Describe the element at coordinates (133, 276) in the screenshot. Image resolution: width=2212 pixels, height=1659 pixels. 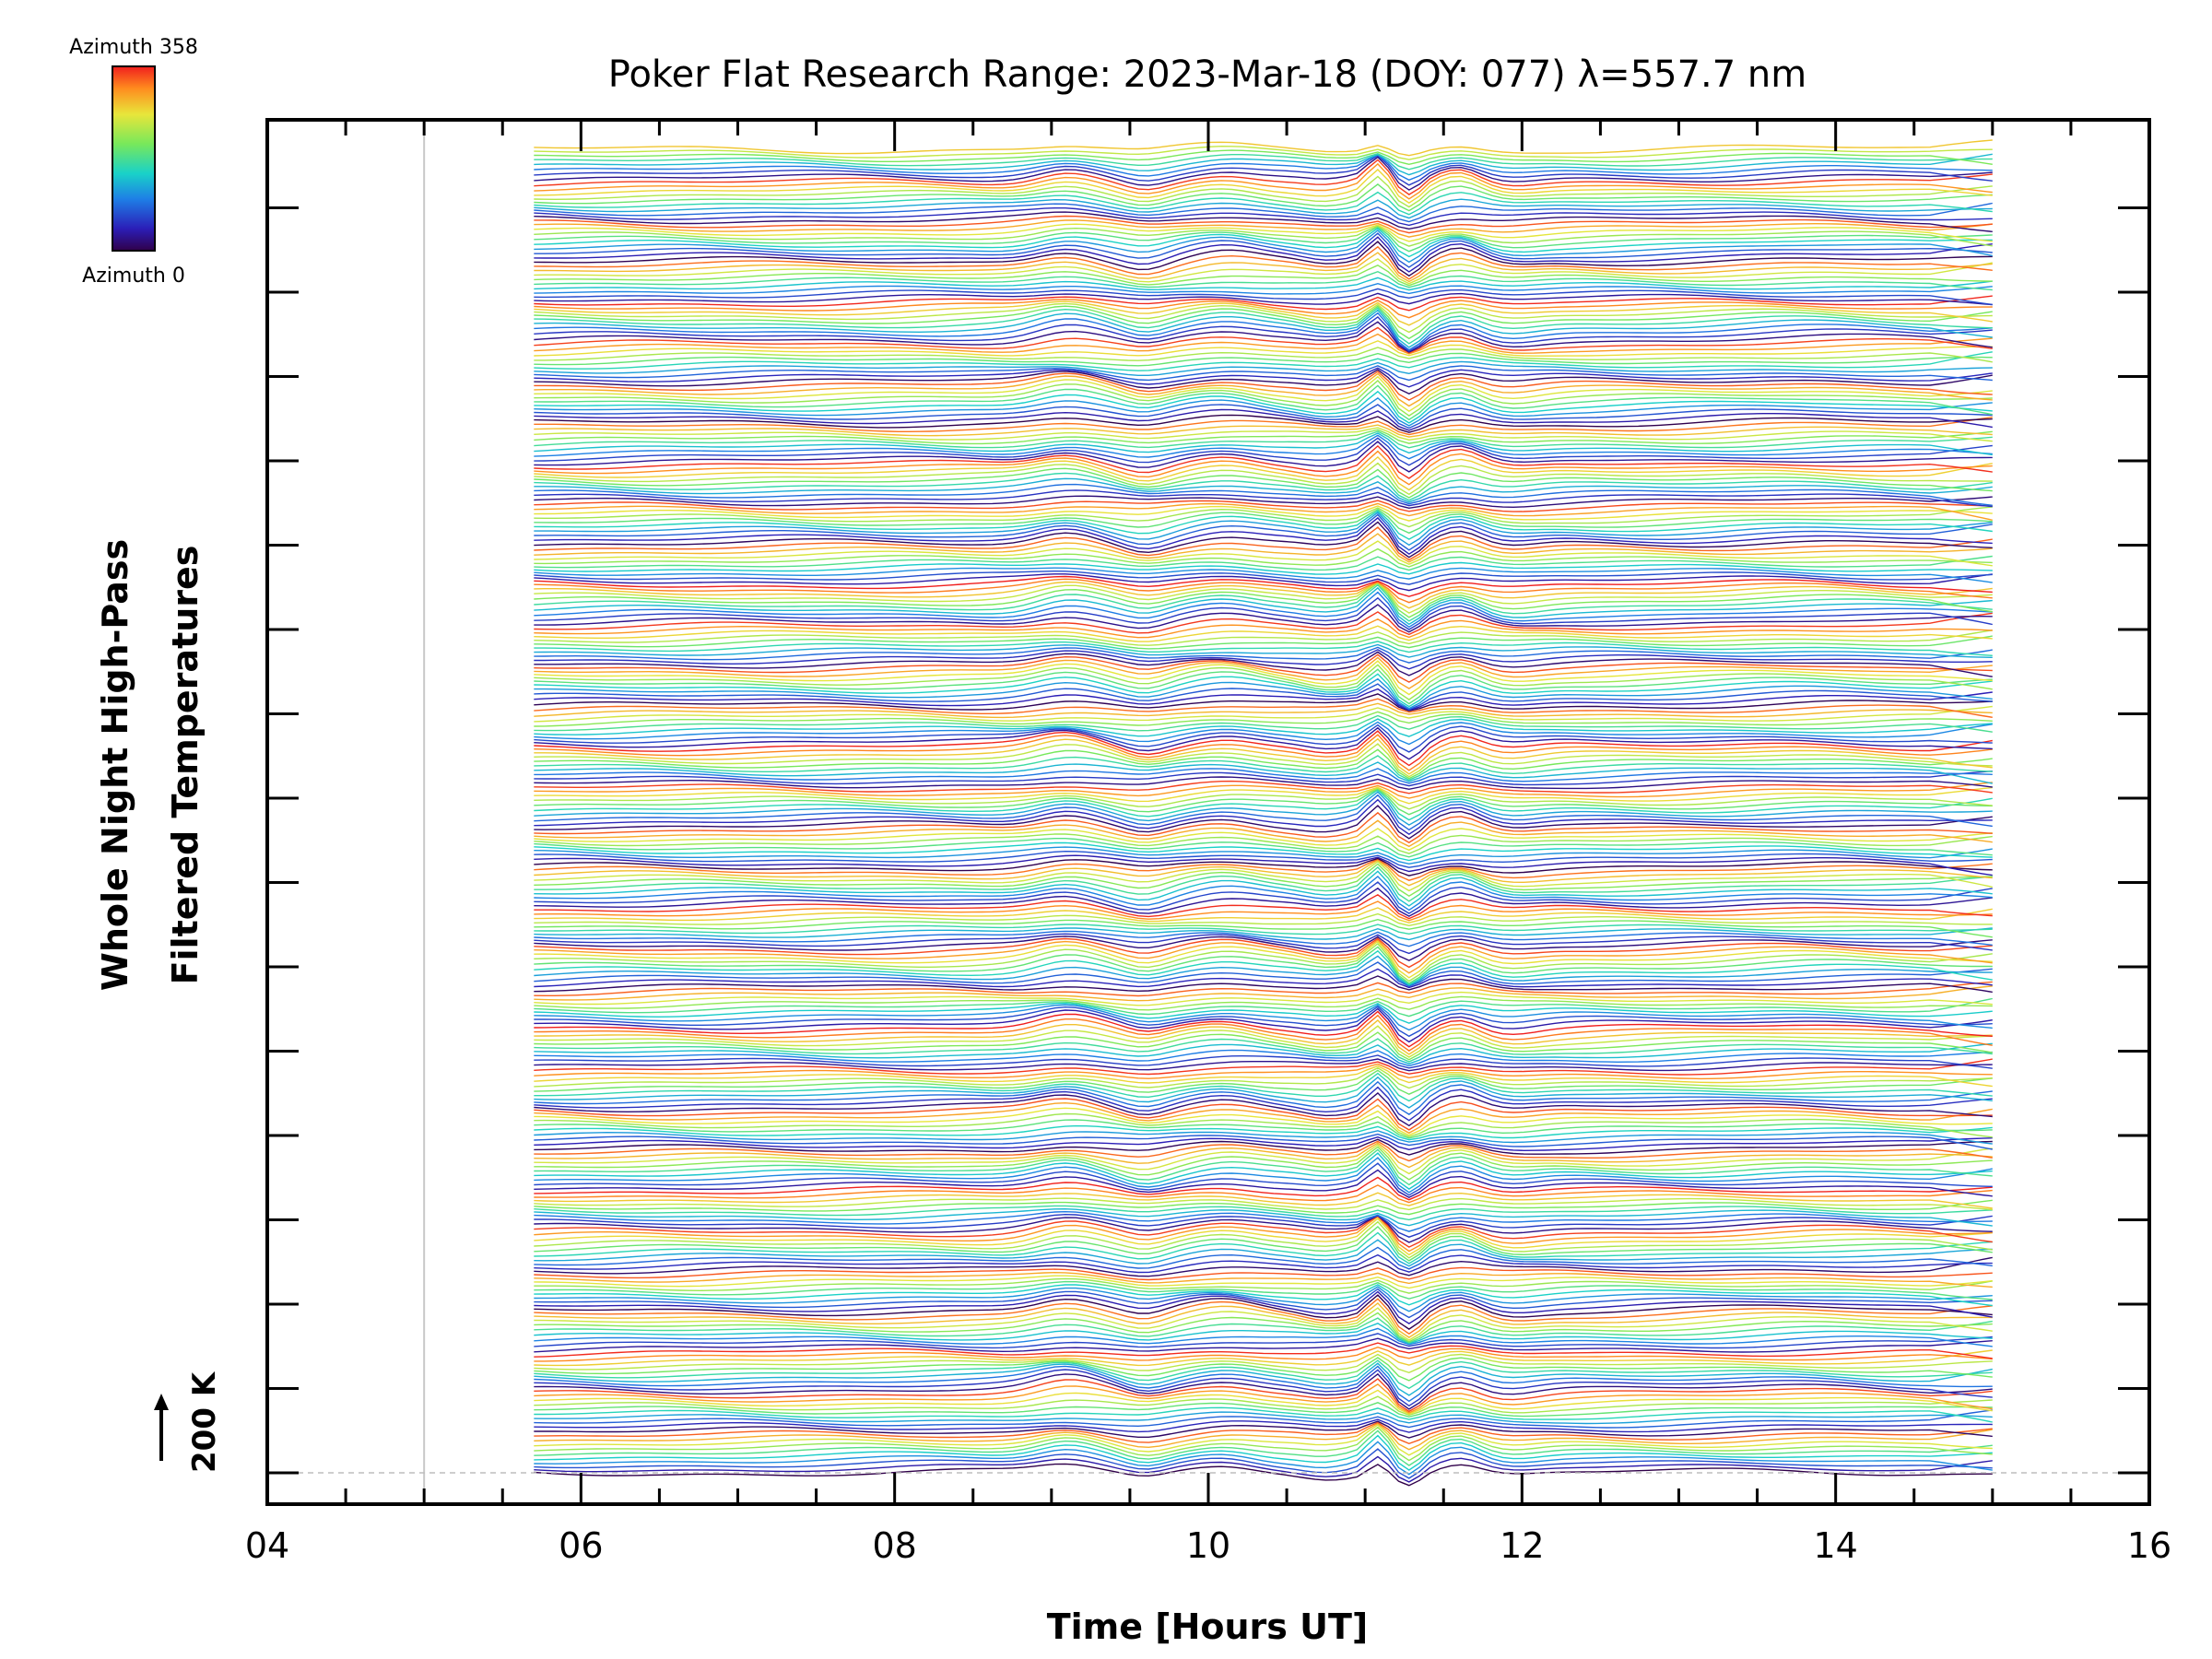
I see `colorbar-bottom-label: Azimuth 0` at that location.